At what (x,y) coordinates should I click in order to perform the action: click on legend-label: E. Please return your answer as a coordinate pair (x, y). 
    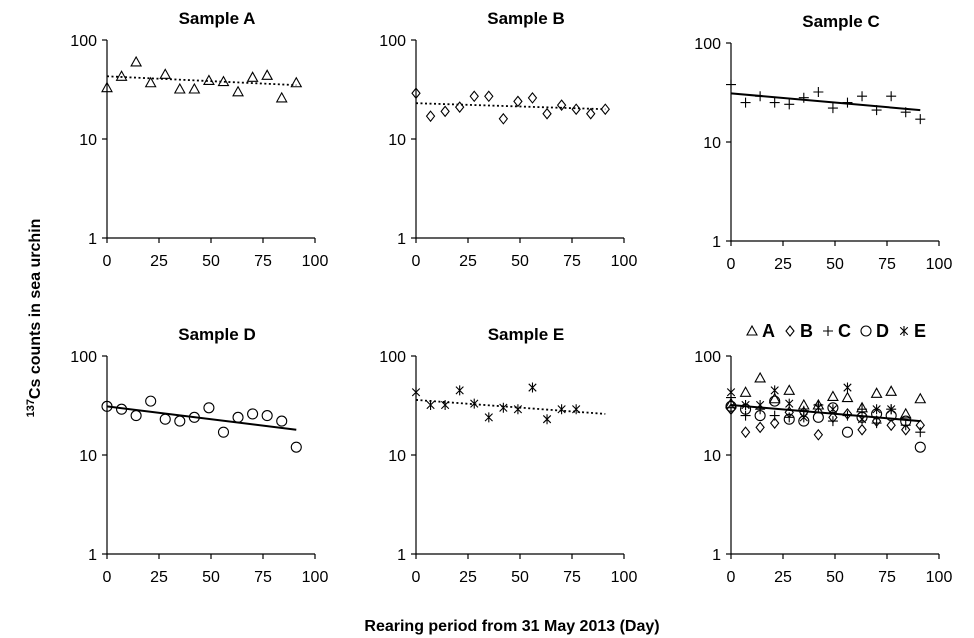
    Looking at the image, I should click on (920, 331).